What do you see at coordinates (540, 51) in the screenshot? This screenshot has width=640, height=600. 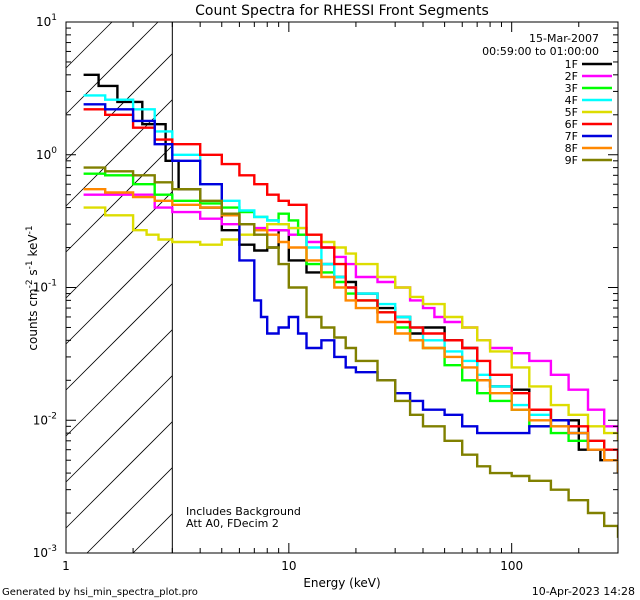 I see `legend-time-range: 00:59:00 to 01:00:00` at bounding box center [540, 51].